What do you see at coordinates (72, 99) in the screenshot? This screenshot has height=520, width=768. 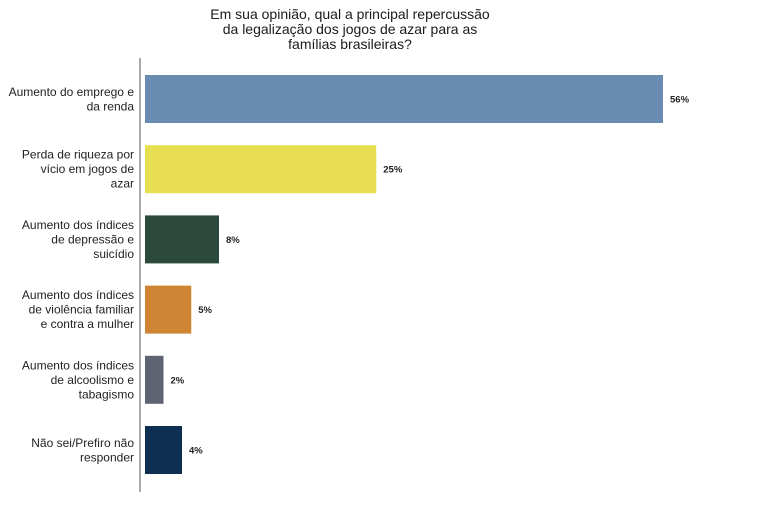 I see `category-label-0: Aumento do emprego e da renda` at bounding box center [72, 99].